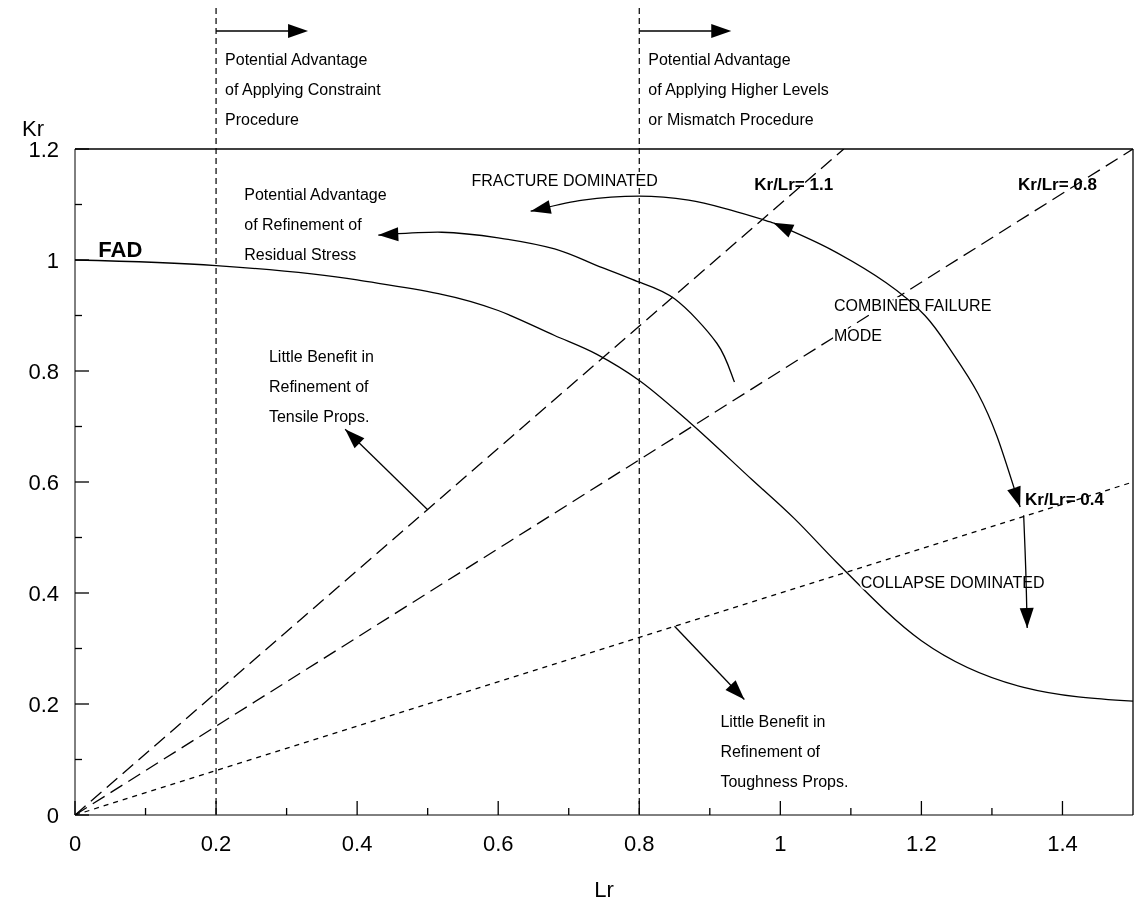 The image size is (1146, 911). I want to click on series-label: Kr/Lr= 0.8, so click(1057, 185).